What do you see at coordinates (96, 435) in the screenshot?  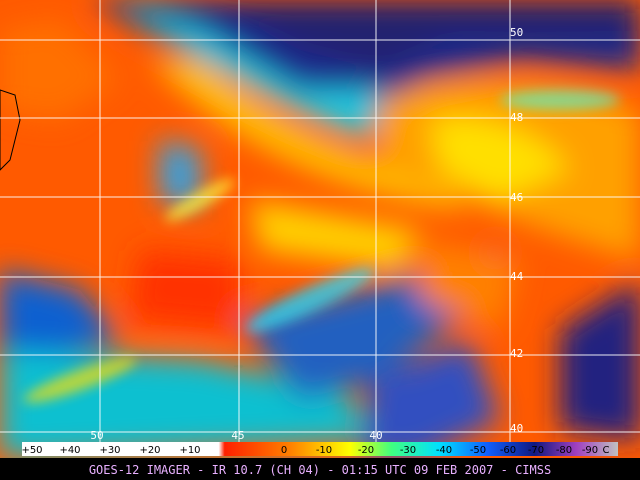 I see `longitude-label: 50` at bounding box center [96, 435].